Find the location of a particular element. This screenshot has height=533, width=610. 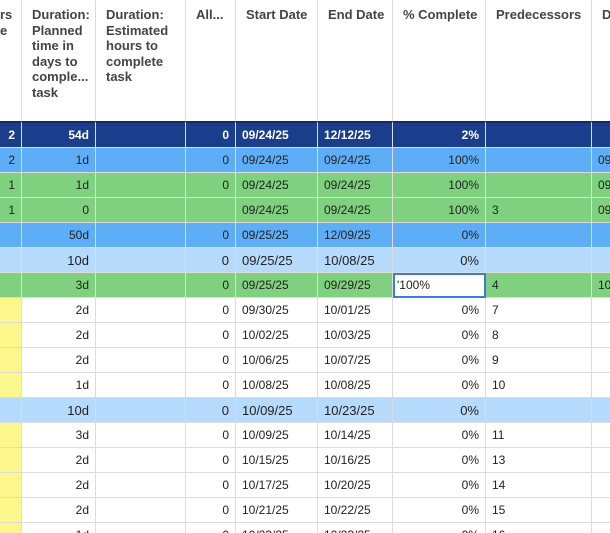

cell: 10d is located at coordinates (59, 410).